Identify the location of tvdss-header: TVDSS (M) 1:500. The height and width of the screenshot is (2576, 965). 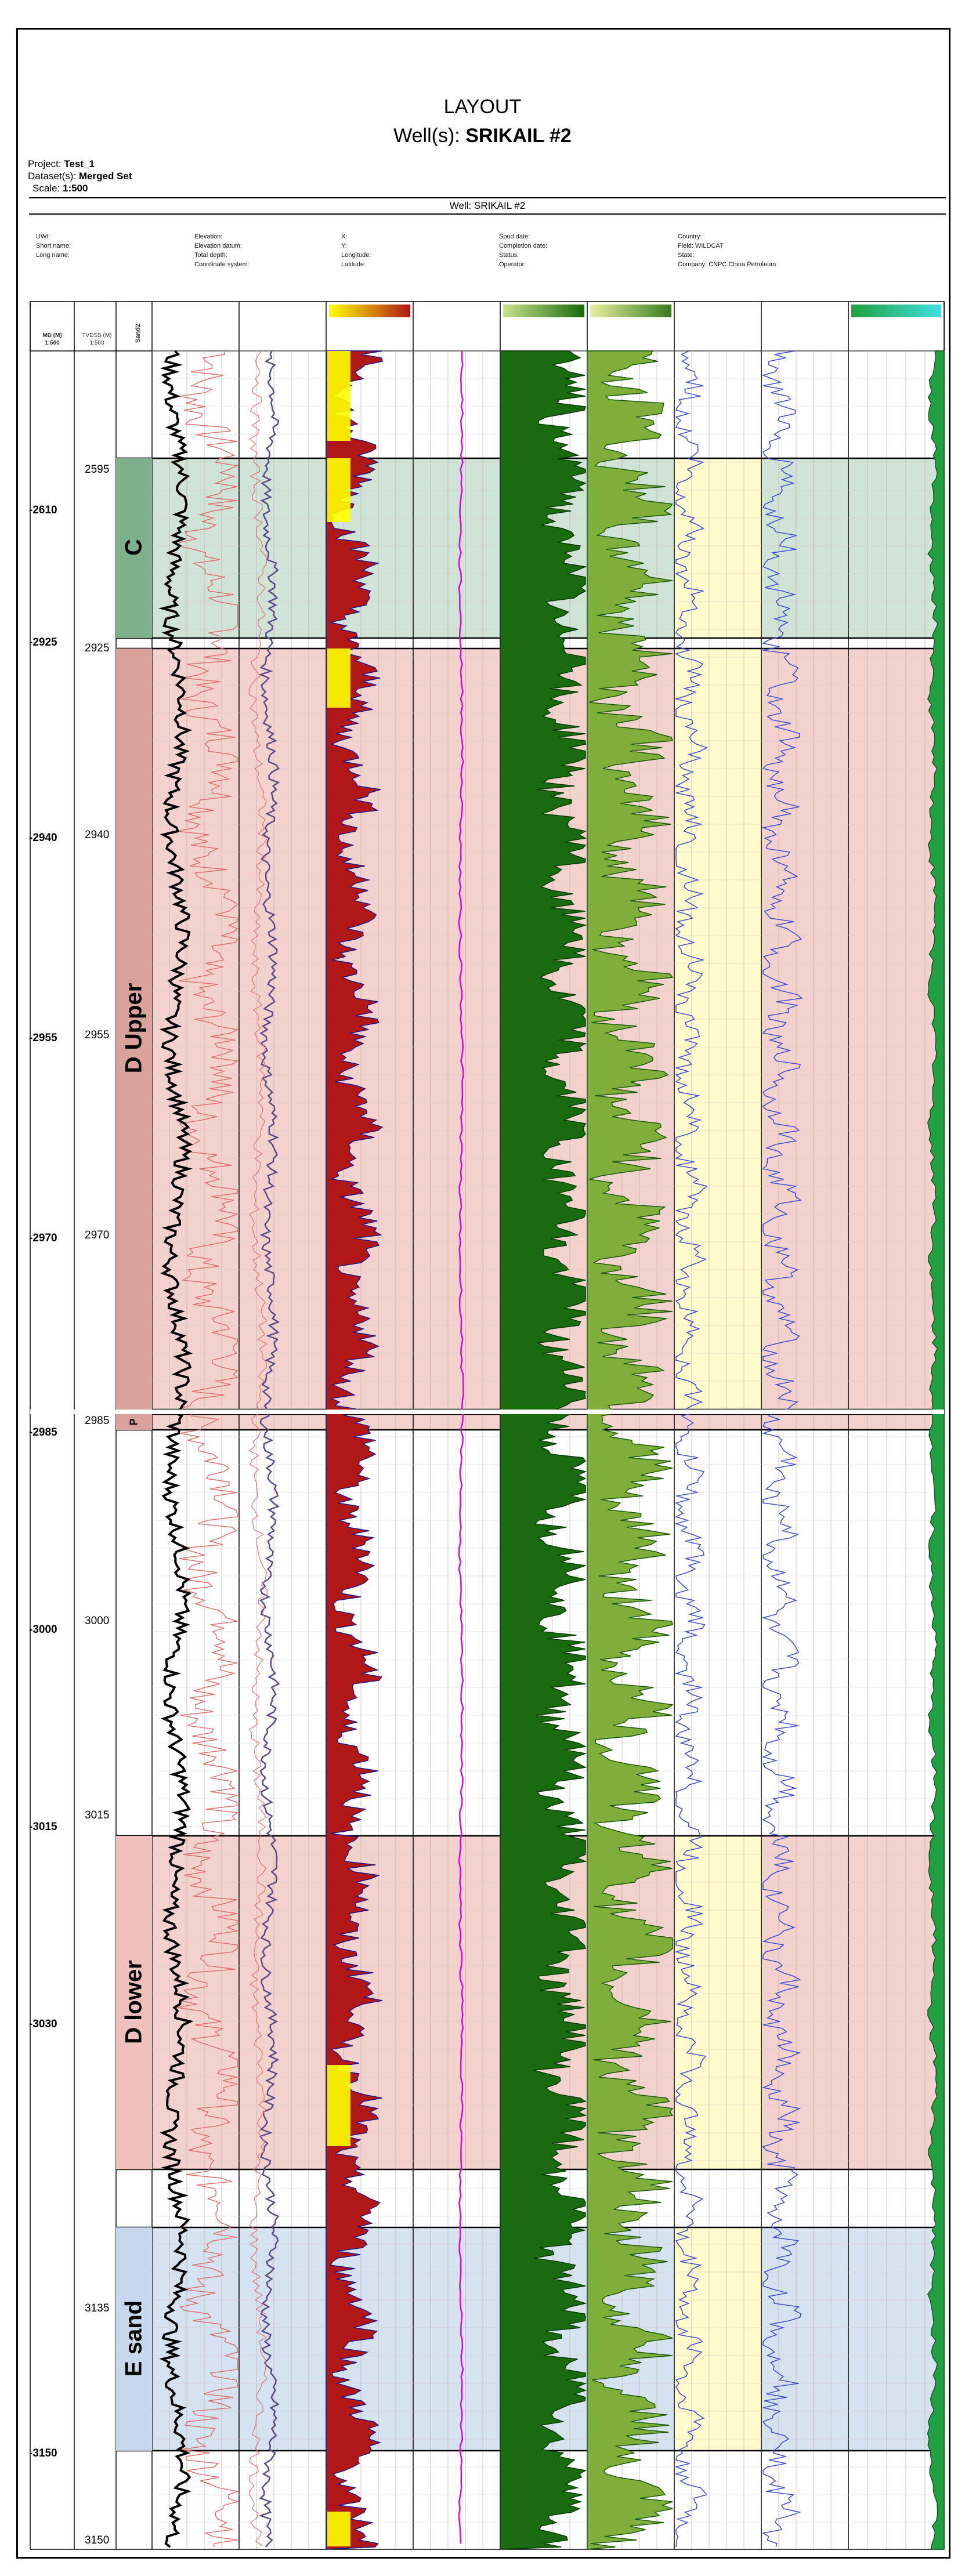
(97, 339).